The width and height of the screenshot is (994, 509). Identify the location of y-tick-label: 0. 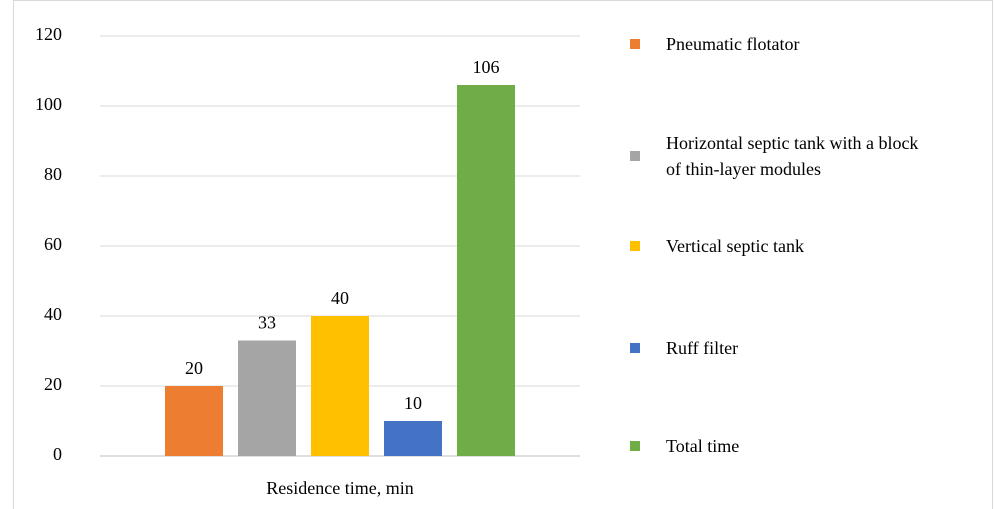
(57, 454).